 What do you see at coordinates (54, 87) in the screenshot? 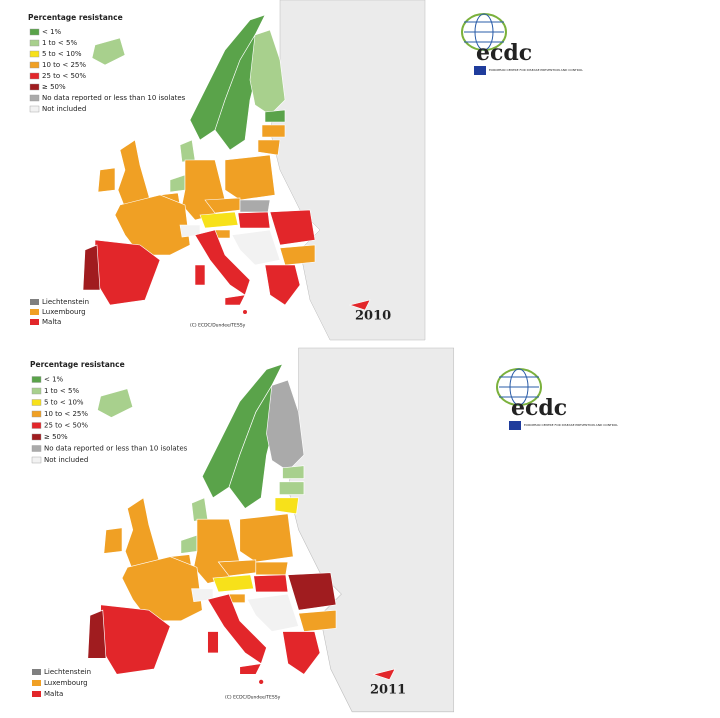
I see `legend-label: ≥ 50%` at bounding box center [54, 87].